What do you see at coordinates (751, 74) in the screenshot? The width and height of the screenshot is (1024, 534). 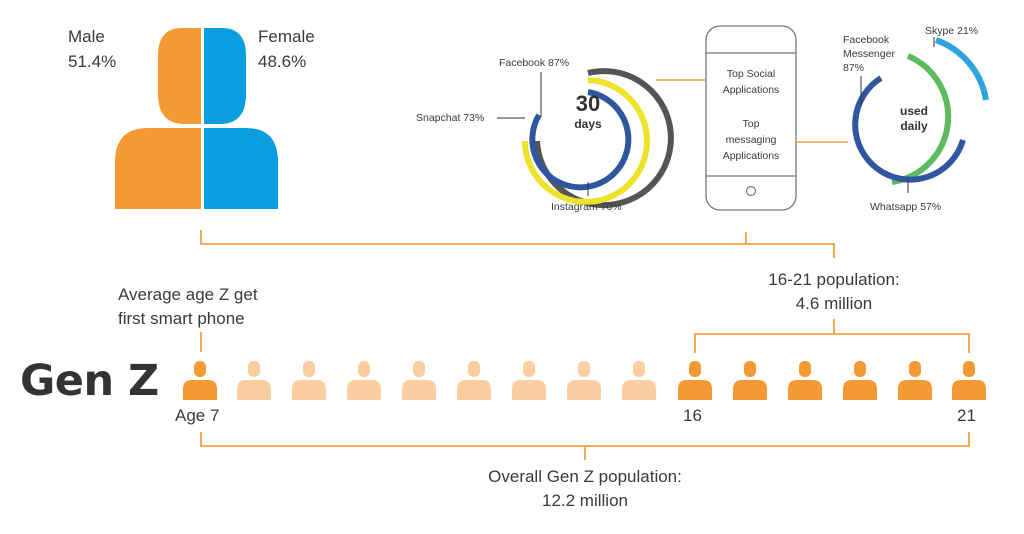 I see `phone-line1: Top Social` at bounding box center [751, 74].